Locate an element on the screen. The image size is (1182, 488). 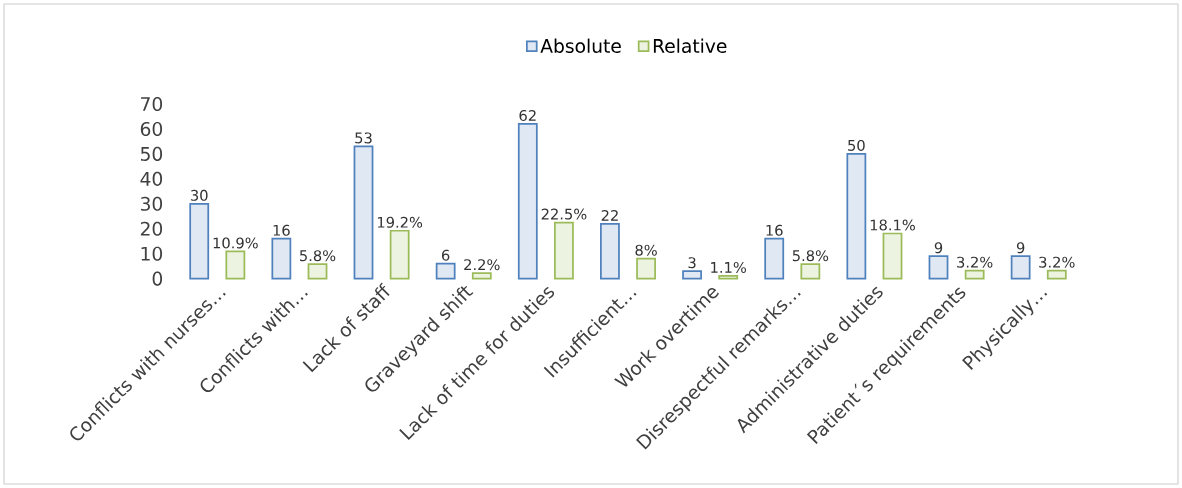
legend-label: Relative is located at coordinates (690, 46).